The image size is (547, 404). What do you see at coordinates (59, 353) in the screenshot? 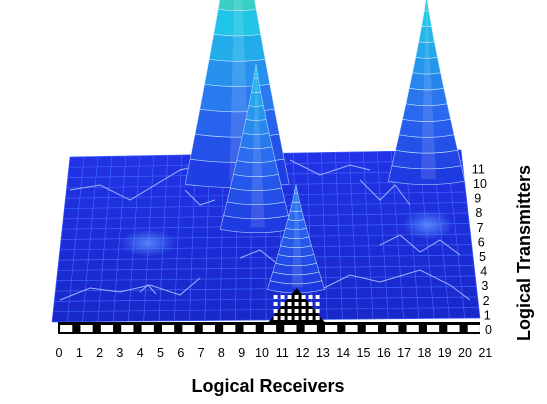
I see `x-tick-label: 0` at bounding box center [59, 353].